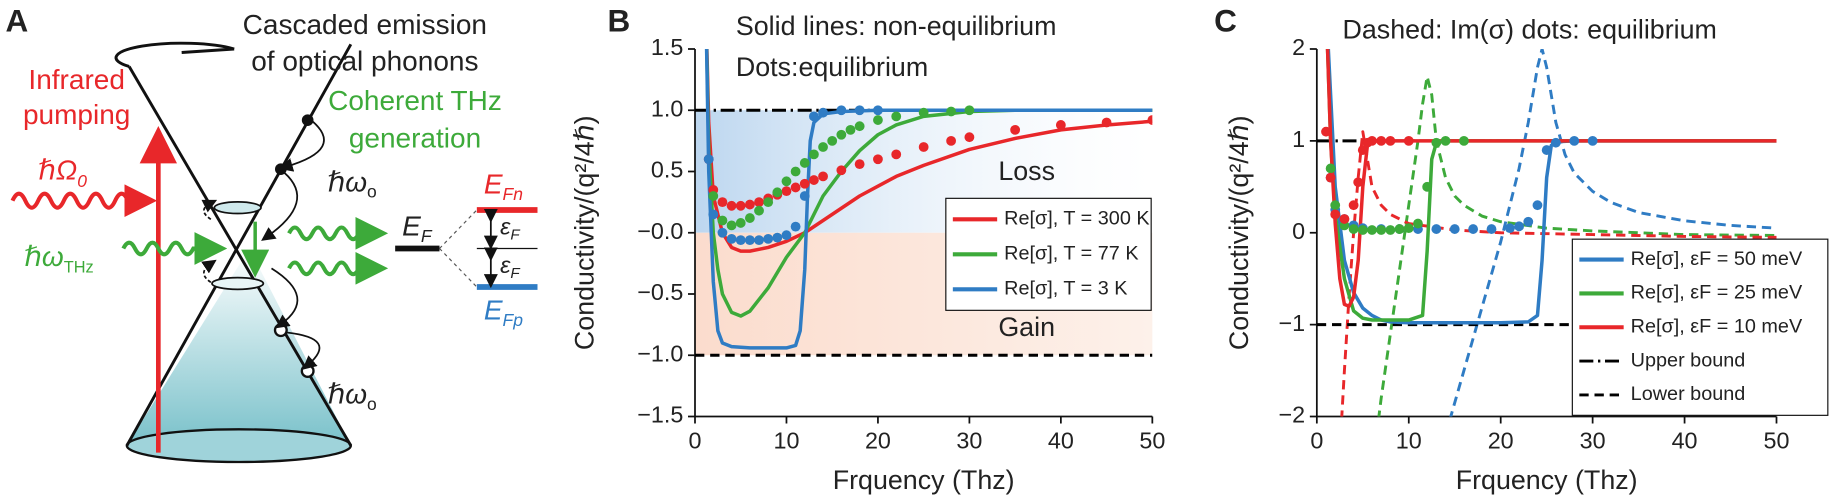  What do you see at coordinates (307, 371) in the screenshot?
I see `hole` at bounding box center [307, 371].